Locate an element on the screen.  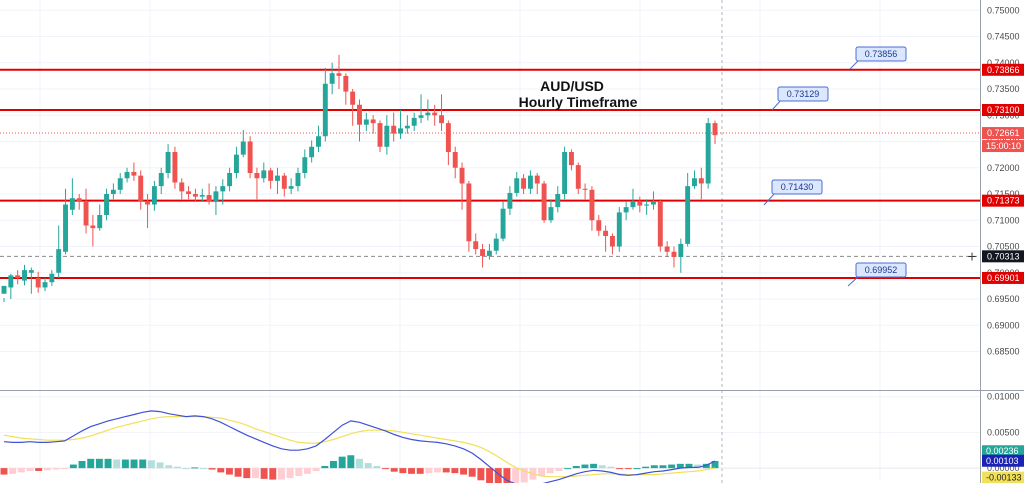
last-price-tag is located at coordinates (1003, 133).